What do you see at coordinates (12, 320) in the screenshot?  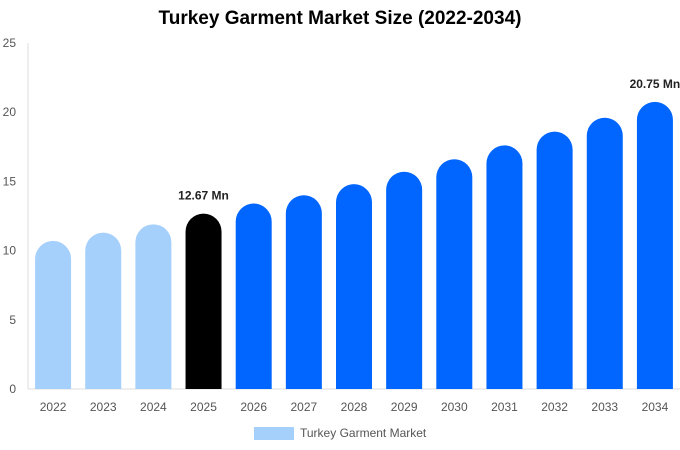 I see `y-tick-label: 5` at bounding box center [12, 320].